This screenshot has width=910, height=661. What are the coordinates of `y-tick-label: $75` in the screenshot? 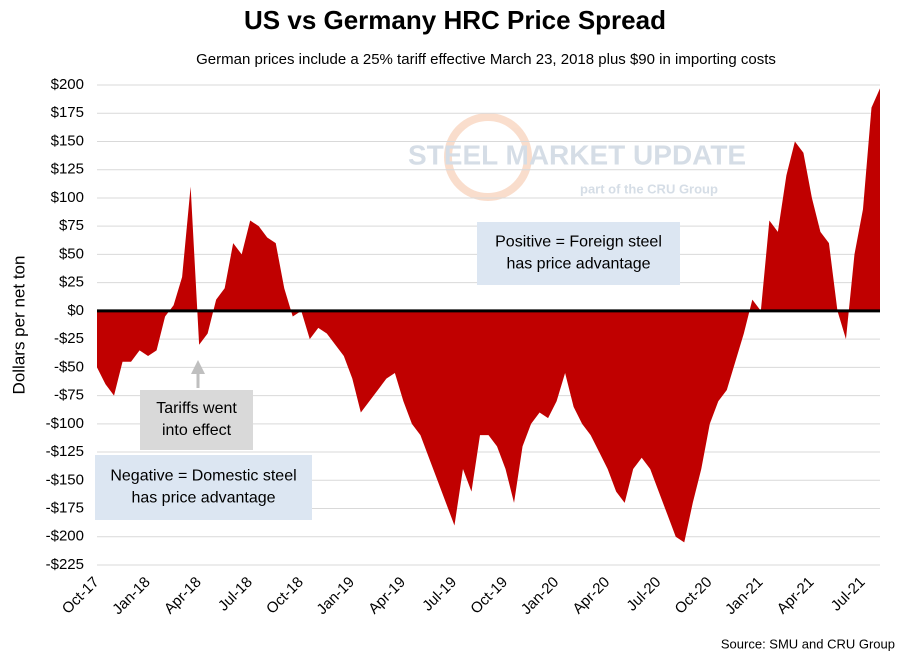 It's located at (71, 225).